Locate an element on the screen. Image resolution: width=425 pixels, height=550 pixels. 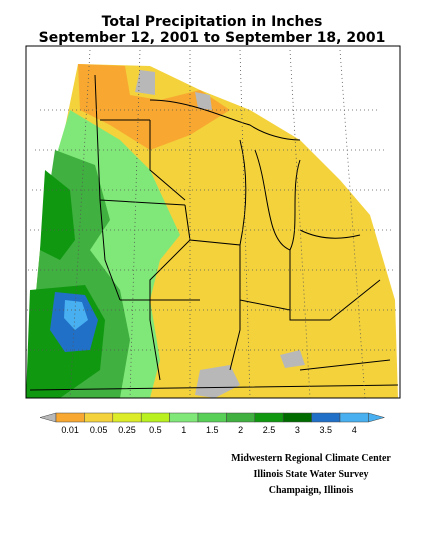
legend: 0.01 0.05 0.25 0.5 1 1.5 2 2.5 3 3.5 4 is located at coordinates (212, 423).